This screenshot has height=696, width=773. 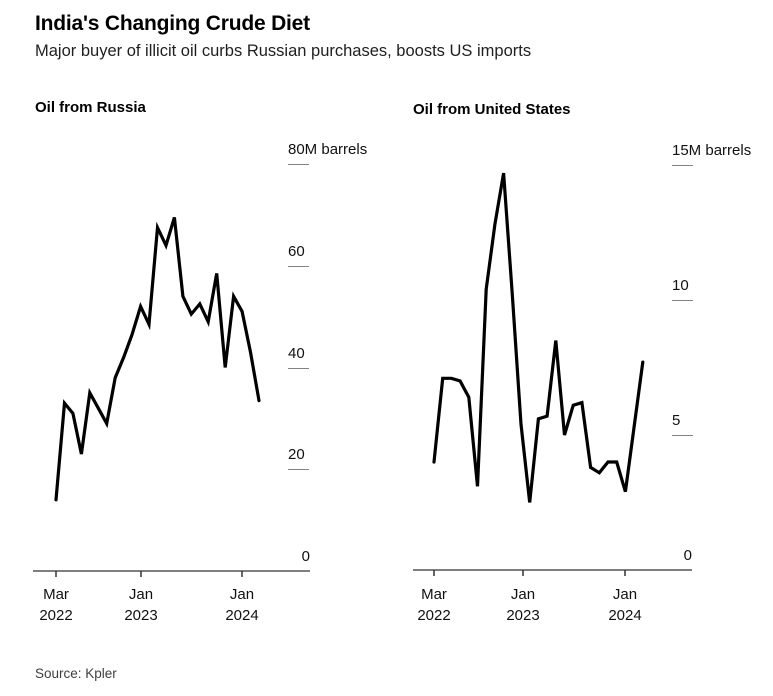 I want to click on russia-data-line, so click(x=157, y=359).